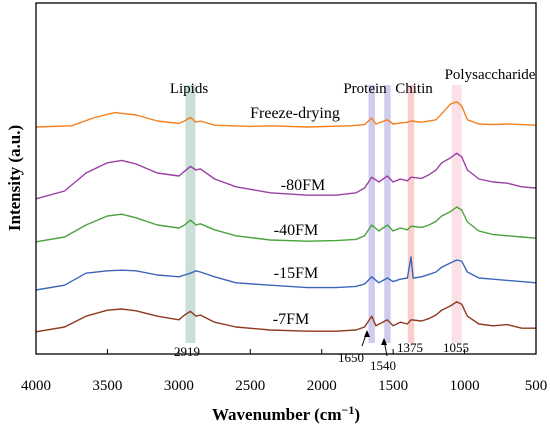  Describe the element at coordinates (296, 273) in the screenshot. I see `series-label-15fm: -15FM` at that location.